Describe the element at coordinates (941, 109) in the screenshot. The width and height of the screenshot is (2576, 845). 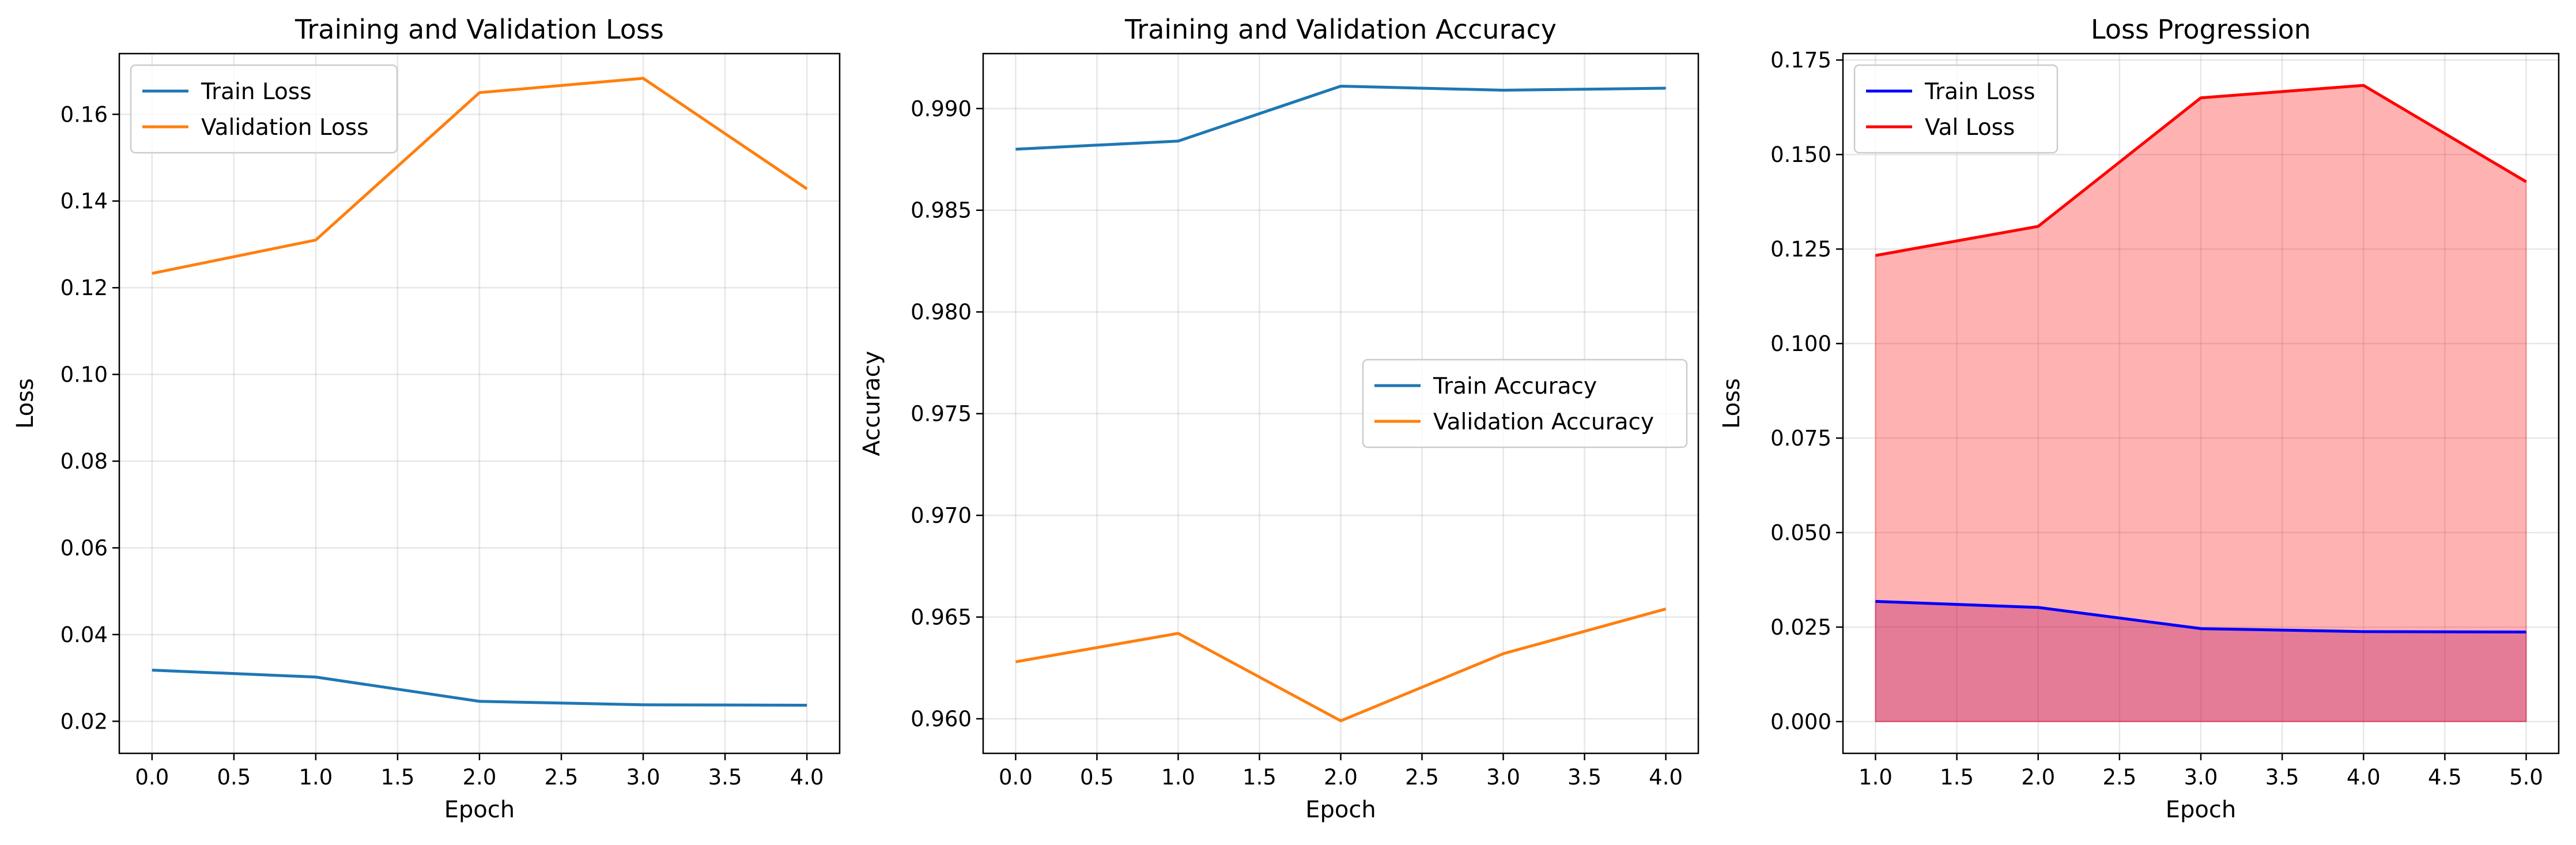
I see `y-tick-label: 0.990` at that location.